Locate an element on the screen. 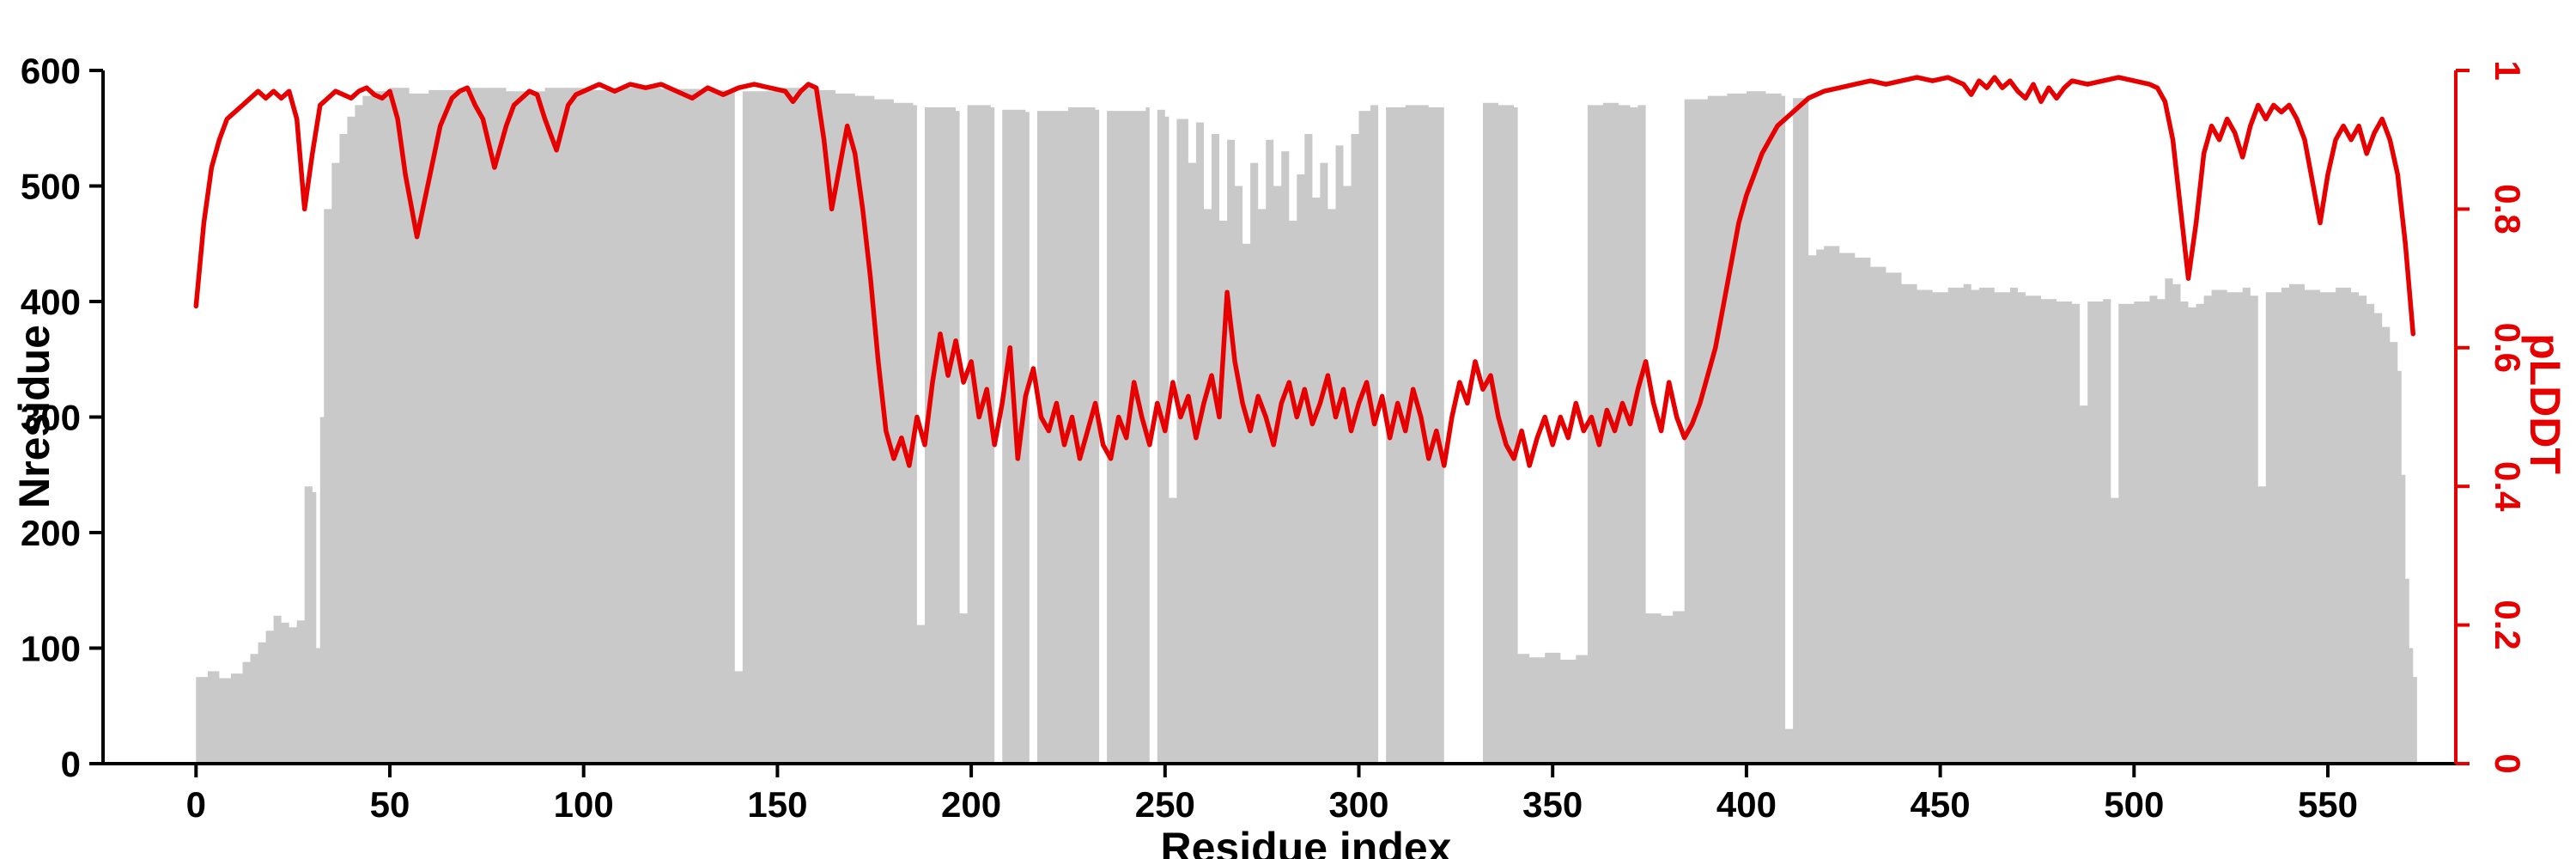  x-tick-label: 450 is located at coordinates (1941, 804).